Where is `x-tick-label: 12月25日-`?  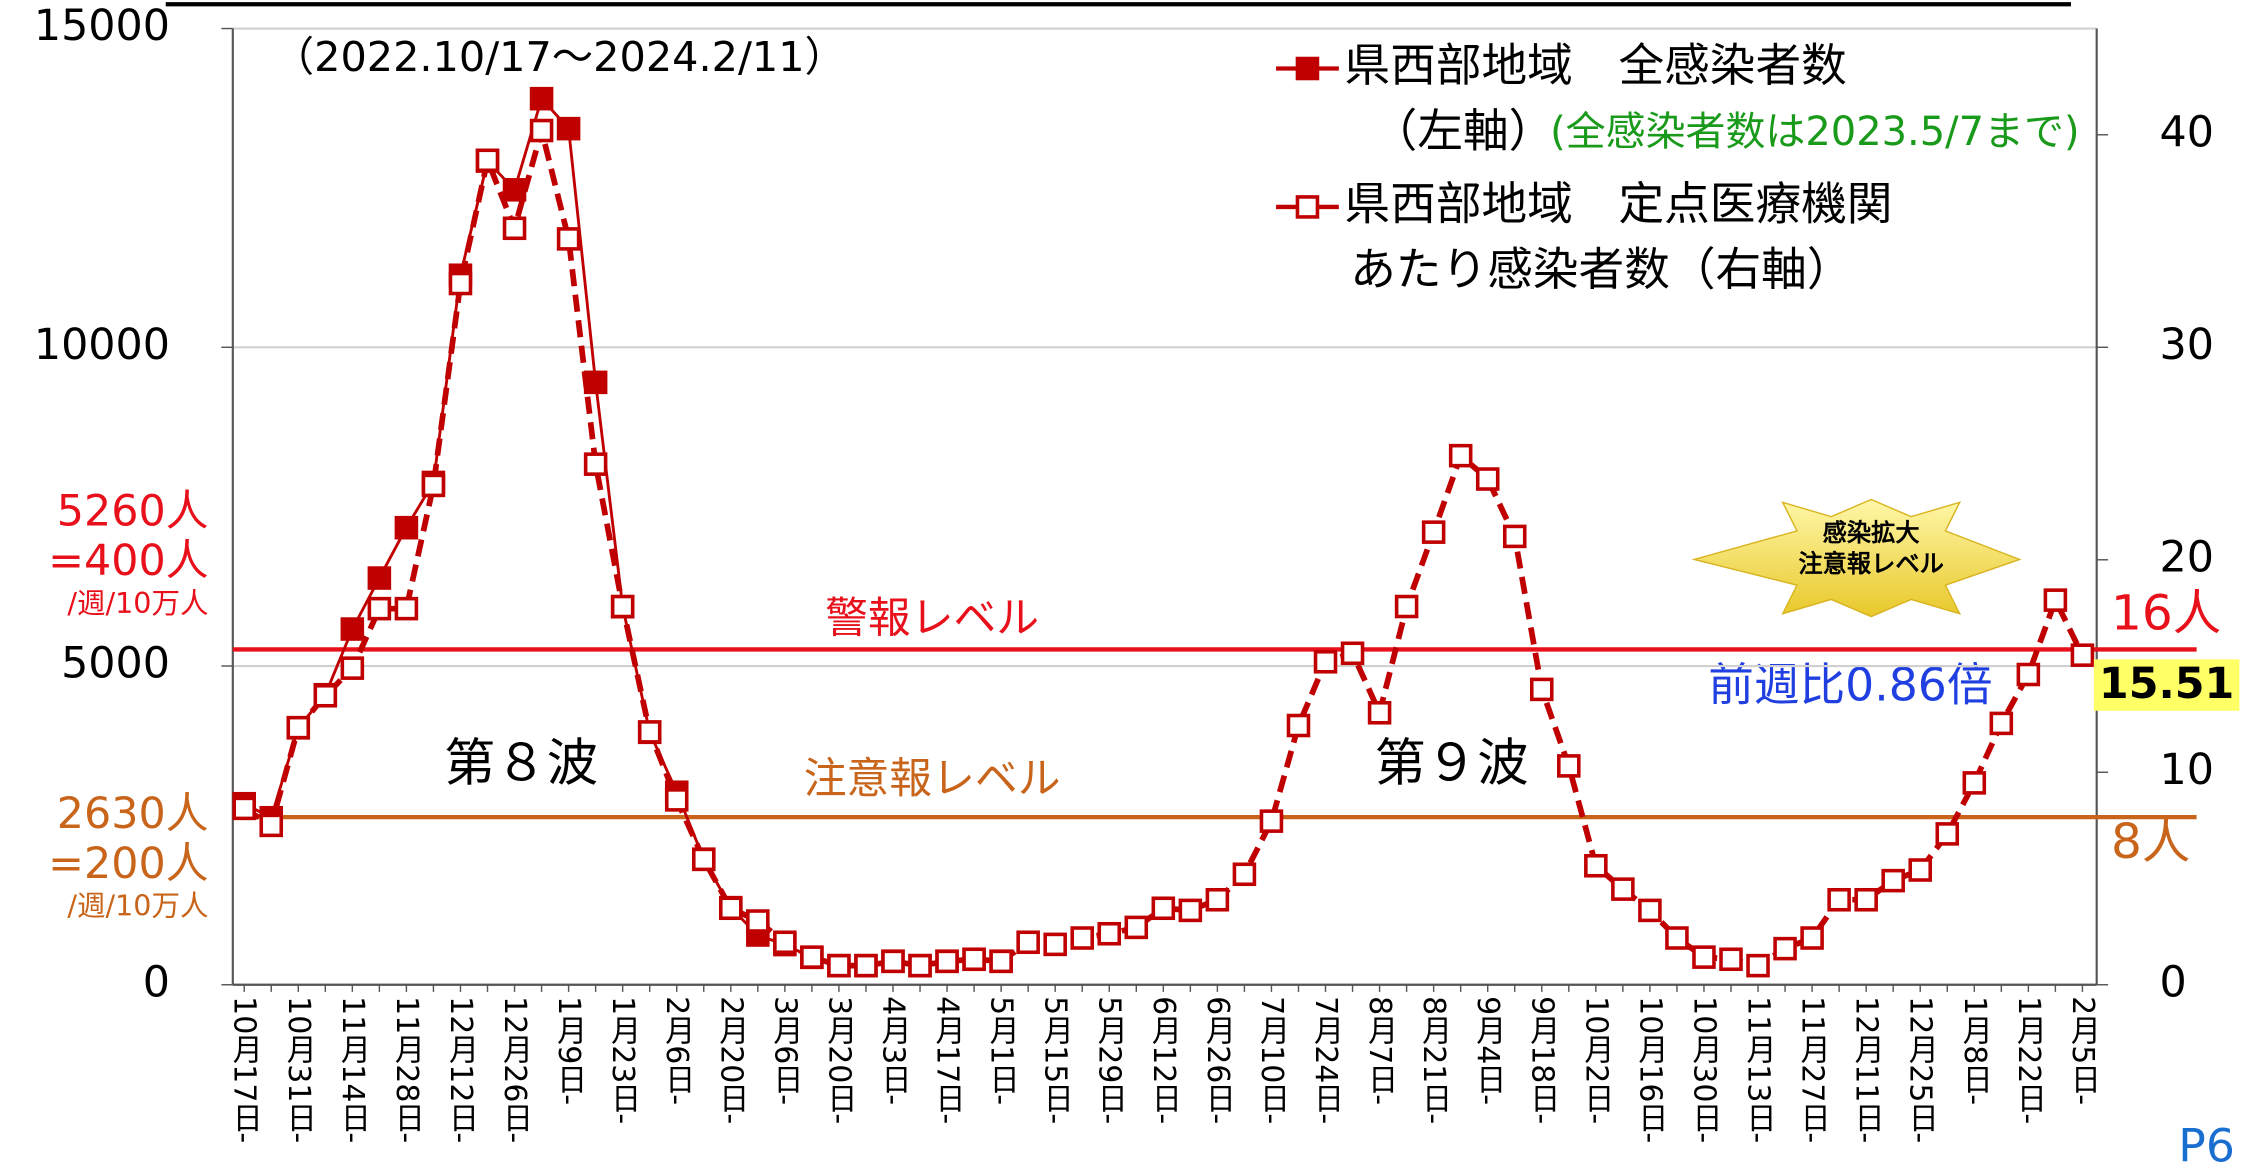 x-tick-label: 12月25日- is located at coordinates (1921, 1069).